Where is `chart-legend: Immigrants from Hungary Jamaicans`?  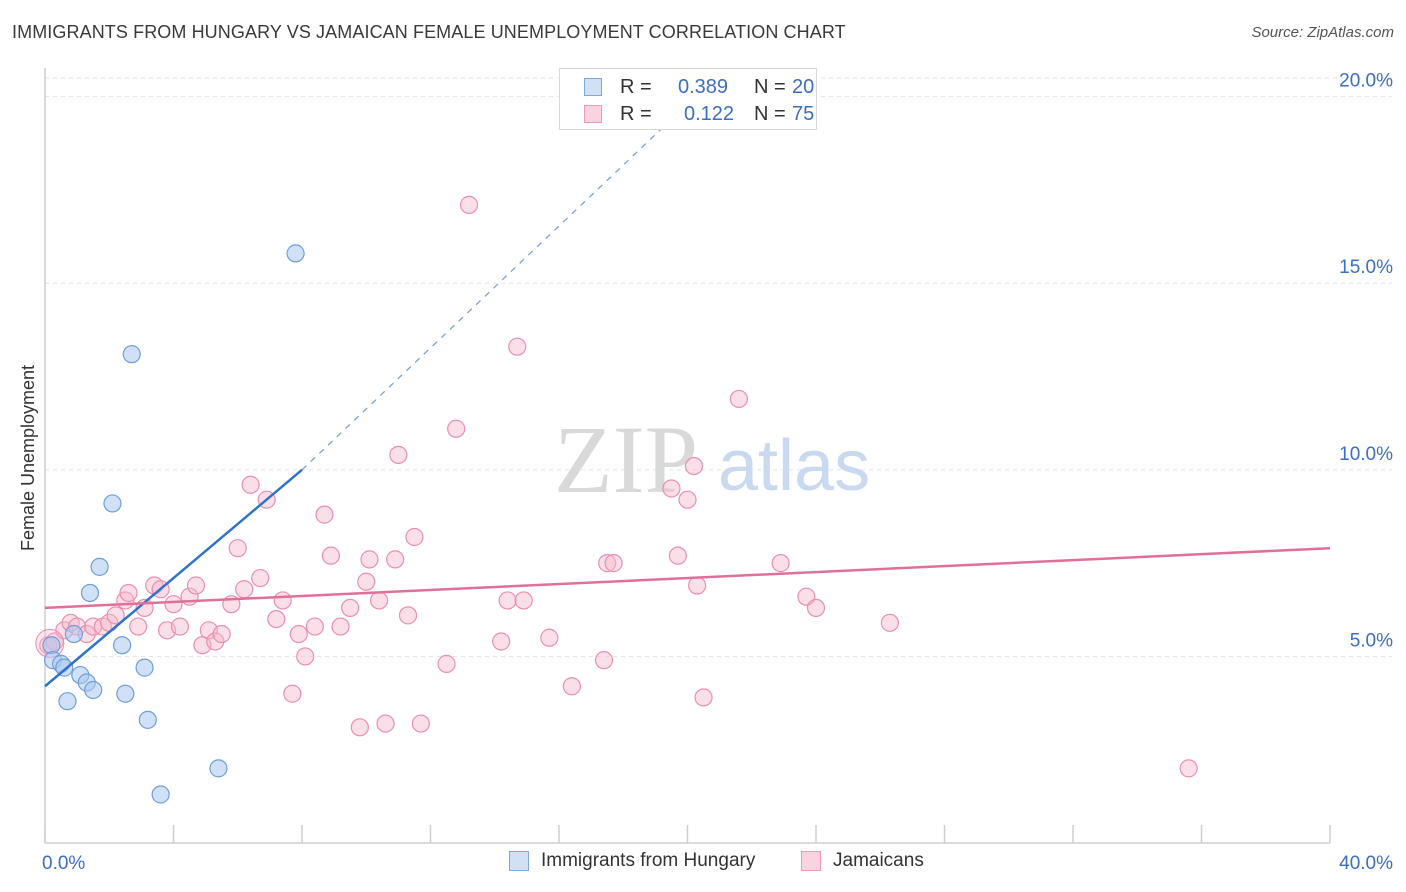
chart-legend: Immigrants from Hungary Jamaicans is located at coordinates (703, 864).